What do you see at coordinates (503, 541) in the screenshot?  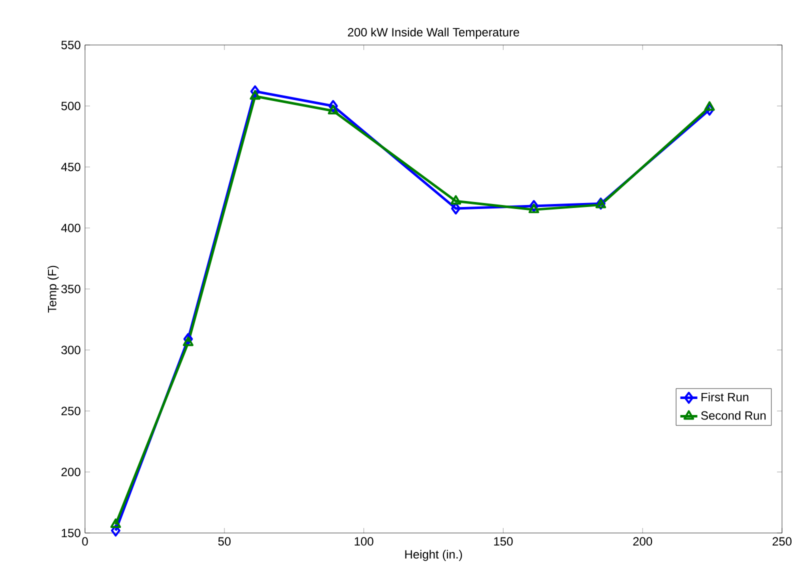 I see `x-tick-label: 150` at bounding box center [503, 541].